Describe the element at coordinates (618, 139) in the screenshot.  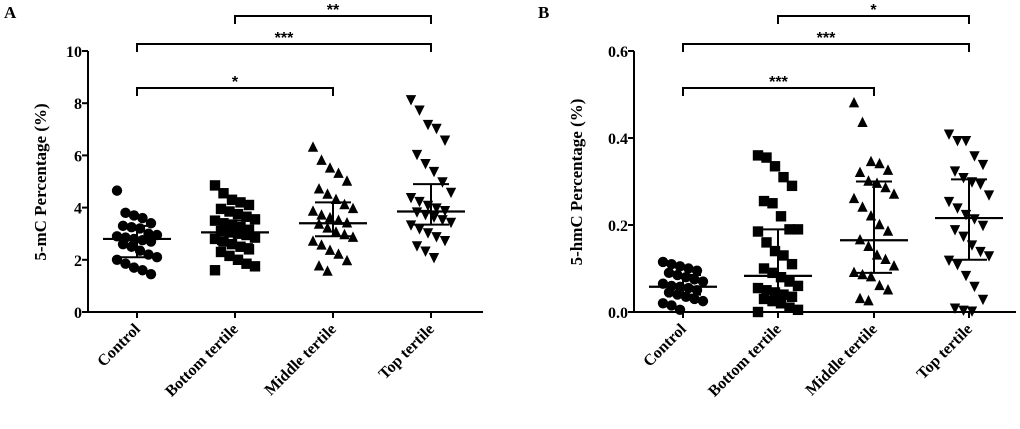
I see `y-tick-label: 0.4` at that location.